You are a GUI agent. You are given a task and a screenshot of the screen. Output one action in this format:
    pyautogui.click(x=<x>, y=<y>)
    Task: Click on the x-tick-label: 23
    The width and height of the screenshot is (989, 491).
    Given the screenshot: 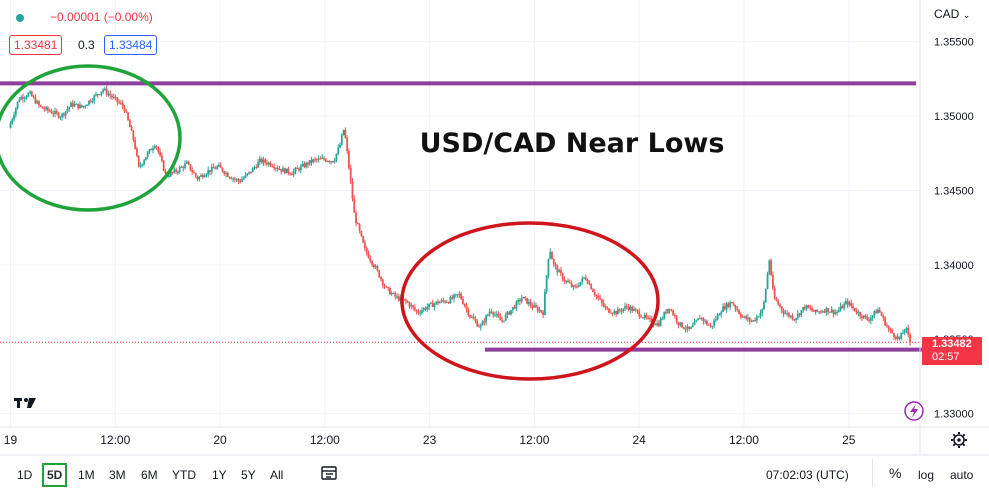 What is the action you would take?
    pyautogui.click(x=430, y=440)
    